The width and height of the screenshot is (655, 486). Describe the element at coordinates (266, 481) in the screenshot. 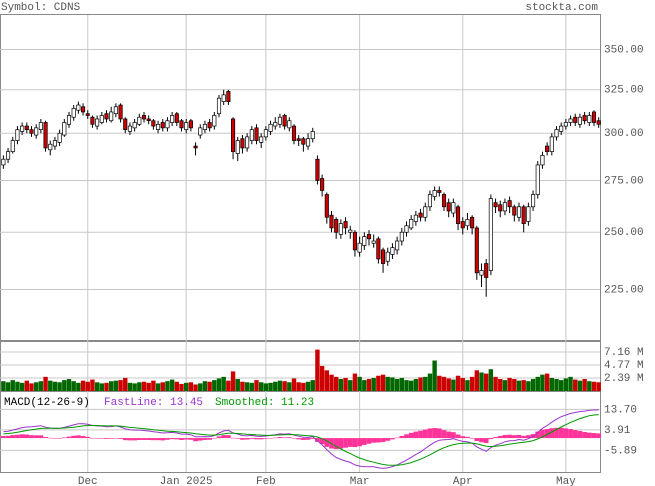

I see `x-tick-label: Feb` at that location.